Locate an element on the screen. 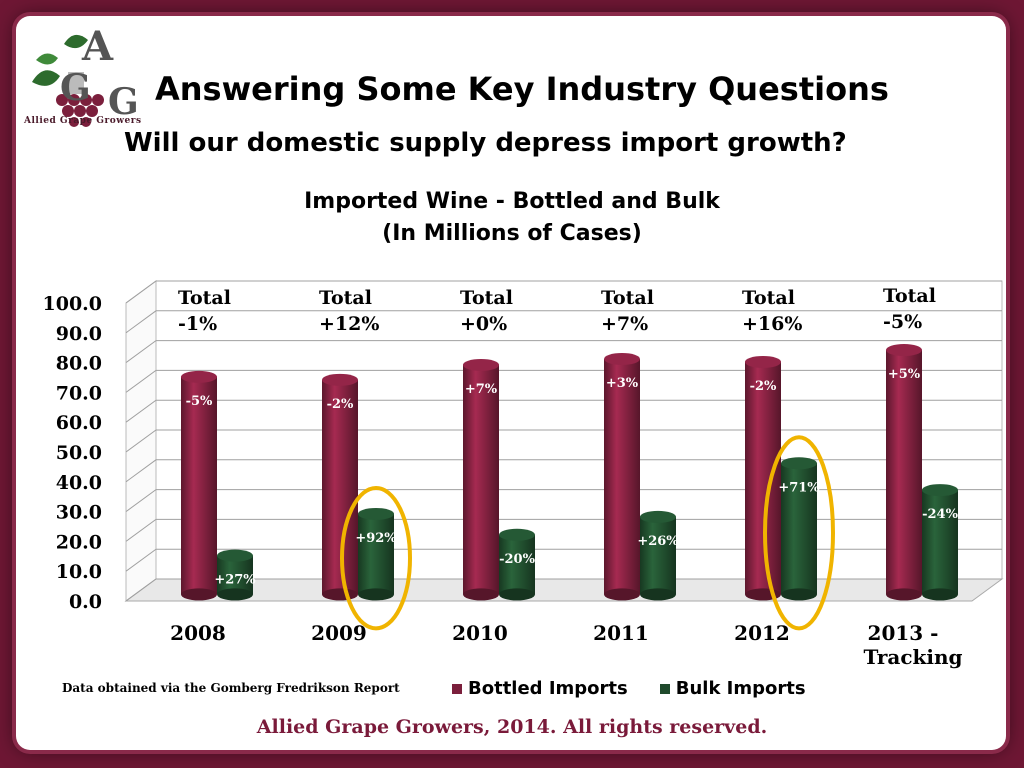 The width and height of the screenshot is (1024, 768). bar-data-label: +5% is located at coordinates (904, 374).